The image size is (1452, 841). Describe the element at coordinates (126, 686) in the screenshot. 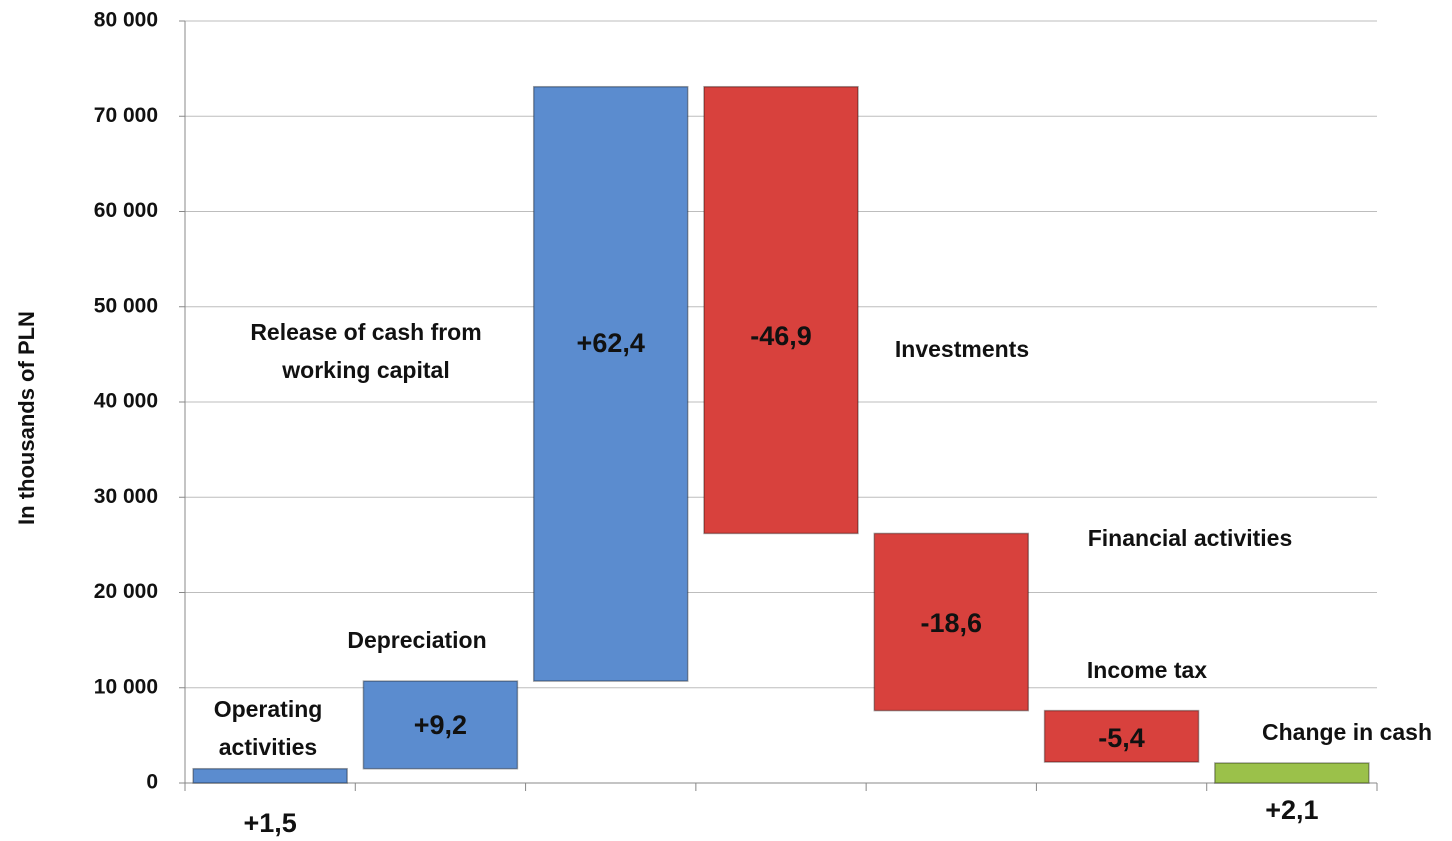

I see `y-tick-label: 10 000` at that location.